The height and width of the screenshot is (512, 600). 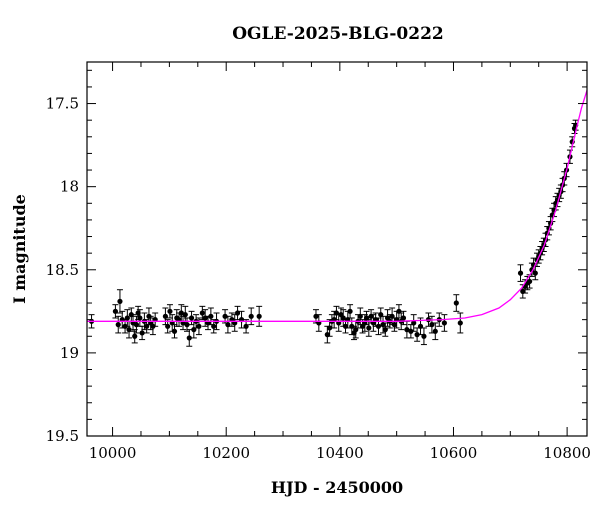 What do you see at coordinates (69, 353) in the screenshot?
I see `y-tick-label: 19` at bounding box center [69, 353].